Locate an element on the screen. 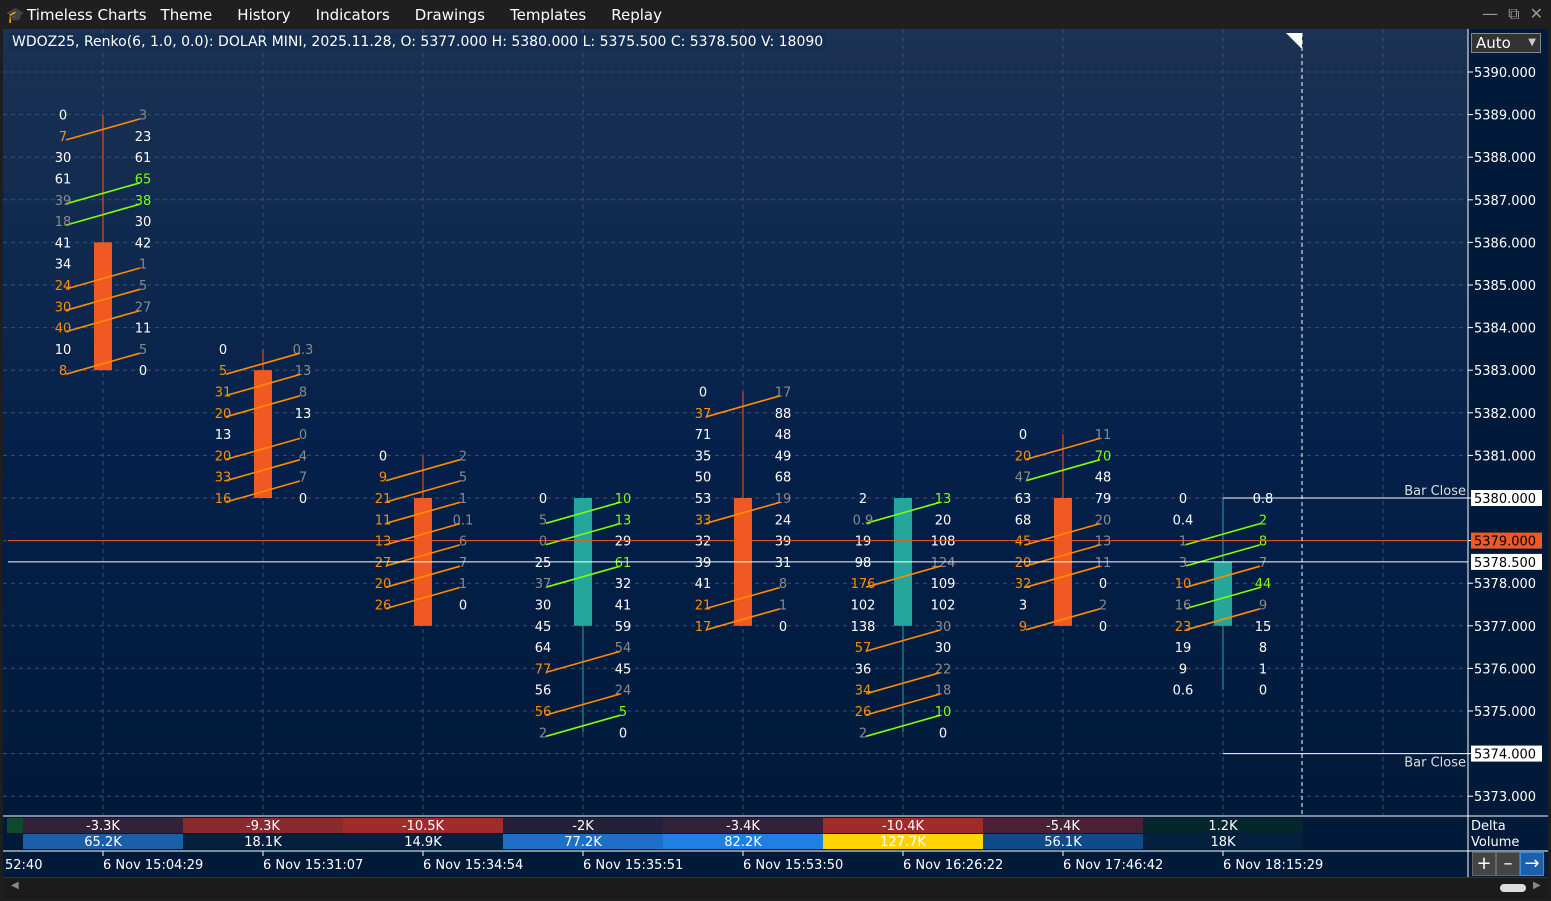 Image resolution: width=1551 pixels, height=901 pixels. bid-volume: 13 is located at coordinates (383, 542).